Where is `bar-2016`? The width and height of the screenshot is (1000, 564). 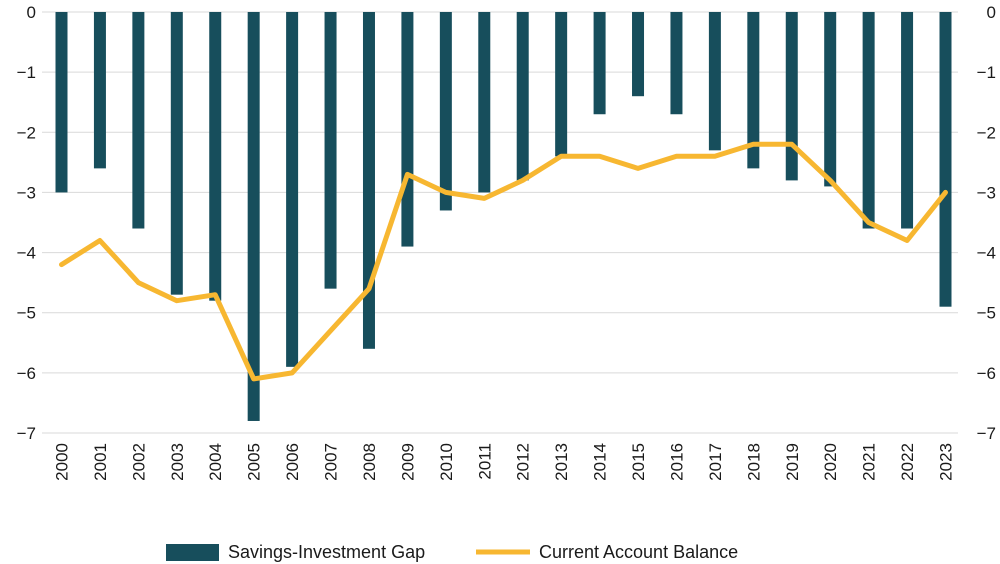
bar-2016 is located at coordinates (676, 63).